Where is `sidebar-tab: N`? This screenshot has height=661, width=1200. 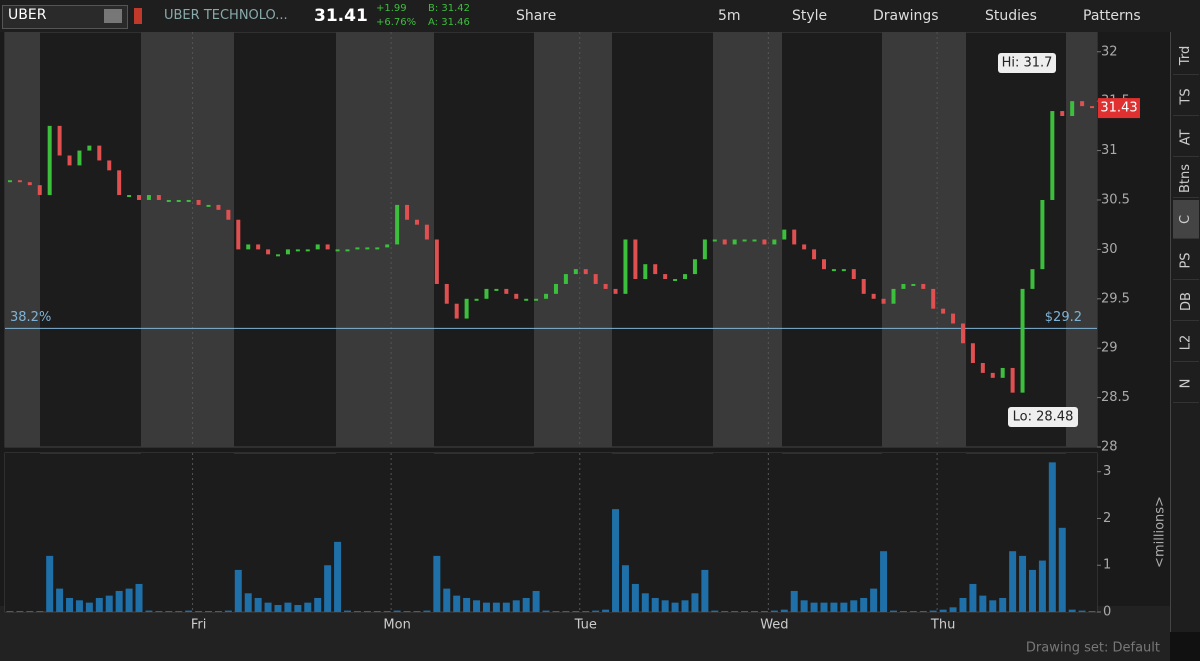 sidebar-tab: N is located at coordinates (1186, 383).